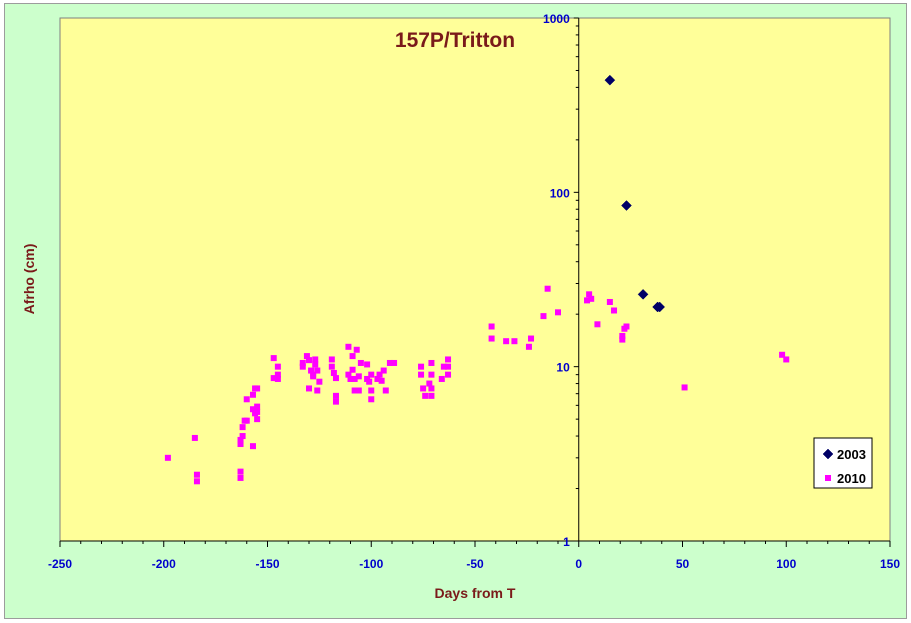  What do you see at coordinates (635, 193) in the screenshot?
I see `series-2003` at bounding box center [635, 193].